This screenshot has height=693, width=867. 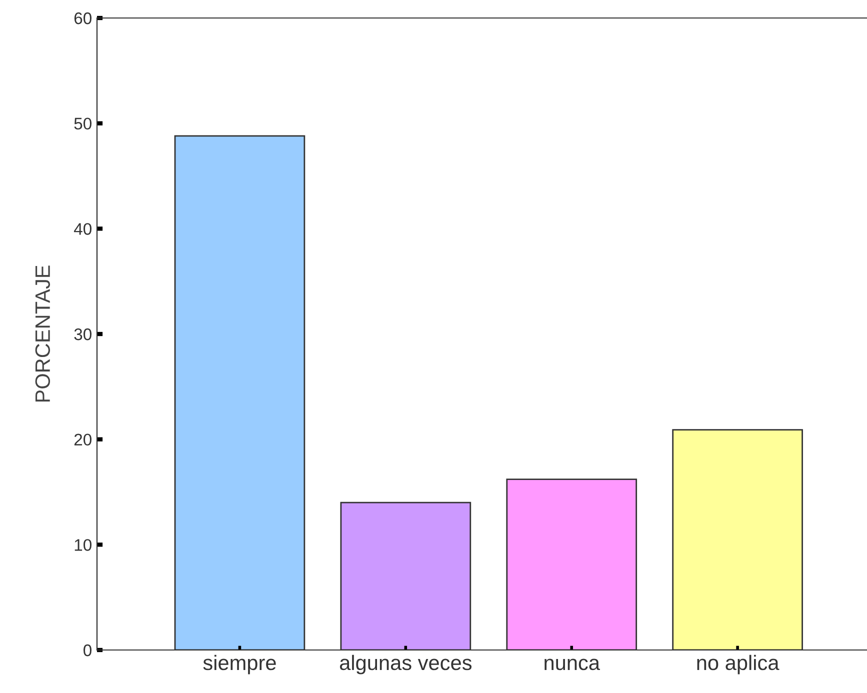 I want to click on y-tick-label: 0, so click(x=88, y=650).